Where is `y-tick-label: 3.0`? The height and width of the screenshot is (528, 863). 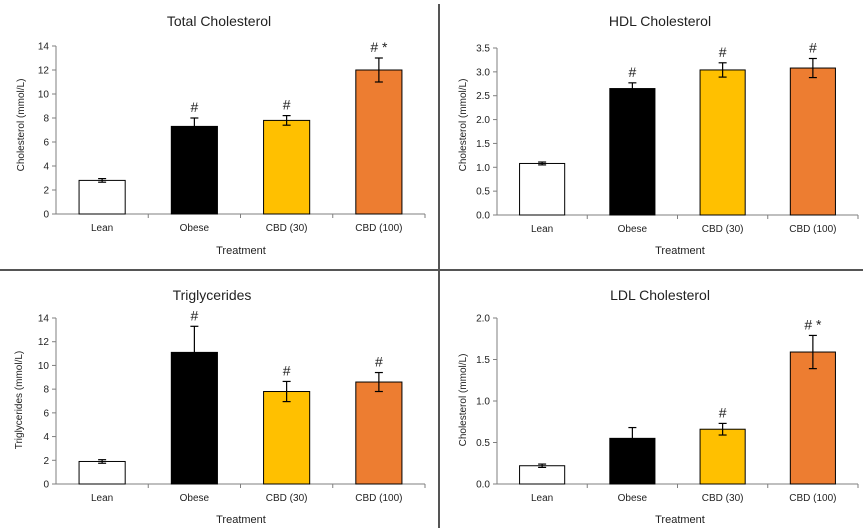 y-tick-label: 3.0 is located at coordinates (483, 72).